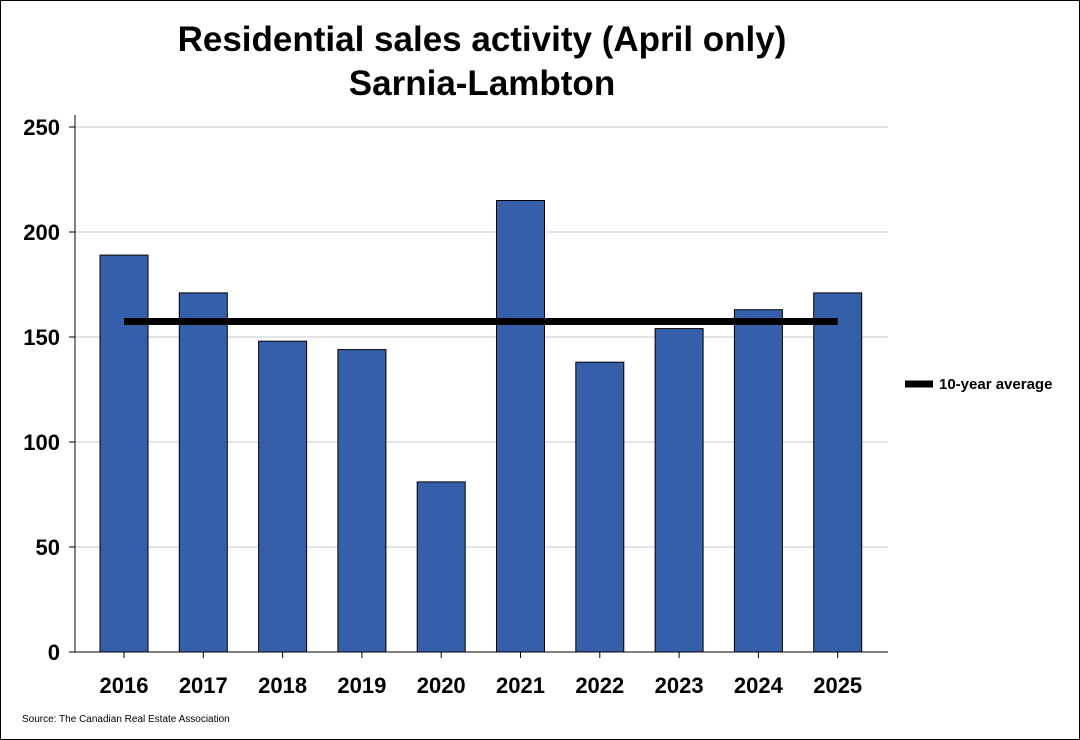  What do you see at coordinates (679, 490) in the screenshot?
I see `bar-2023` at bounding box center [679, 490].